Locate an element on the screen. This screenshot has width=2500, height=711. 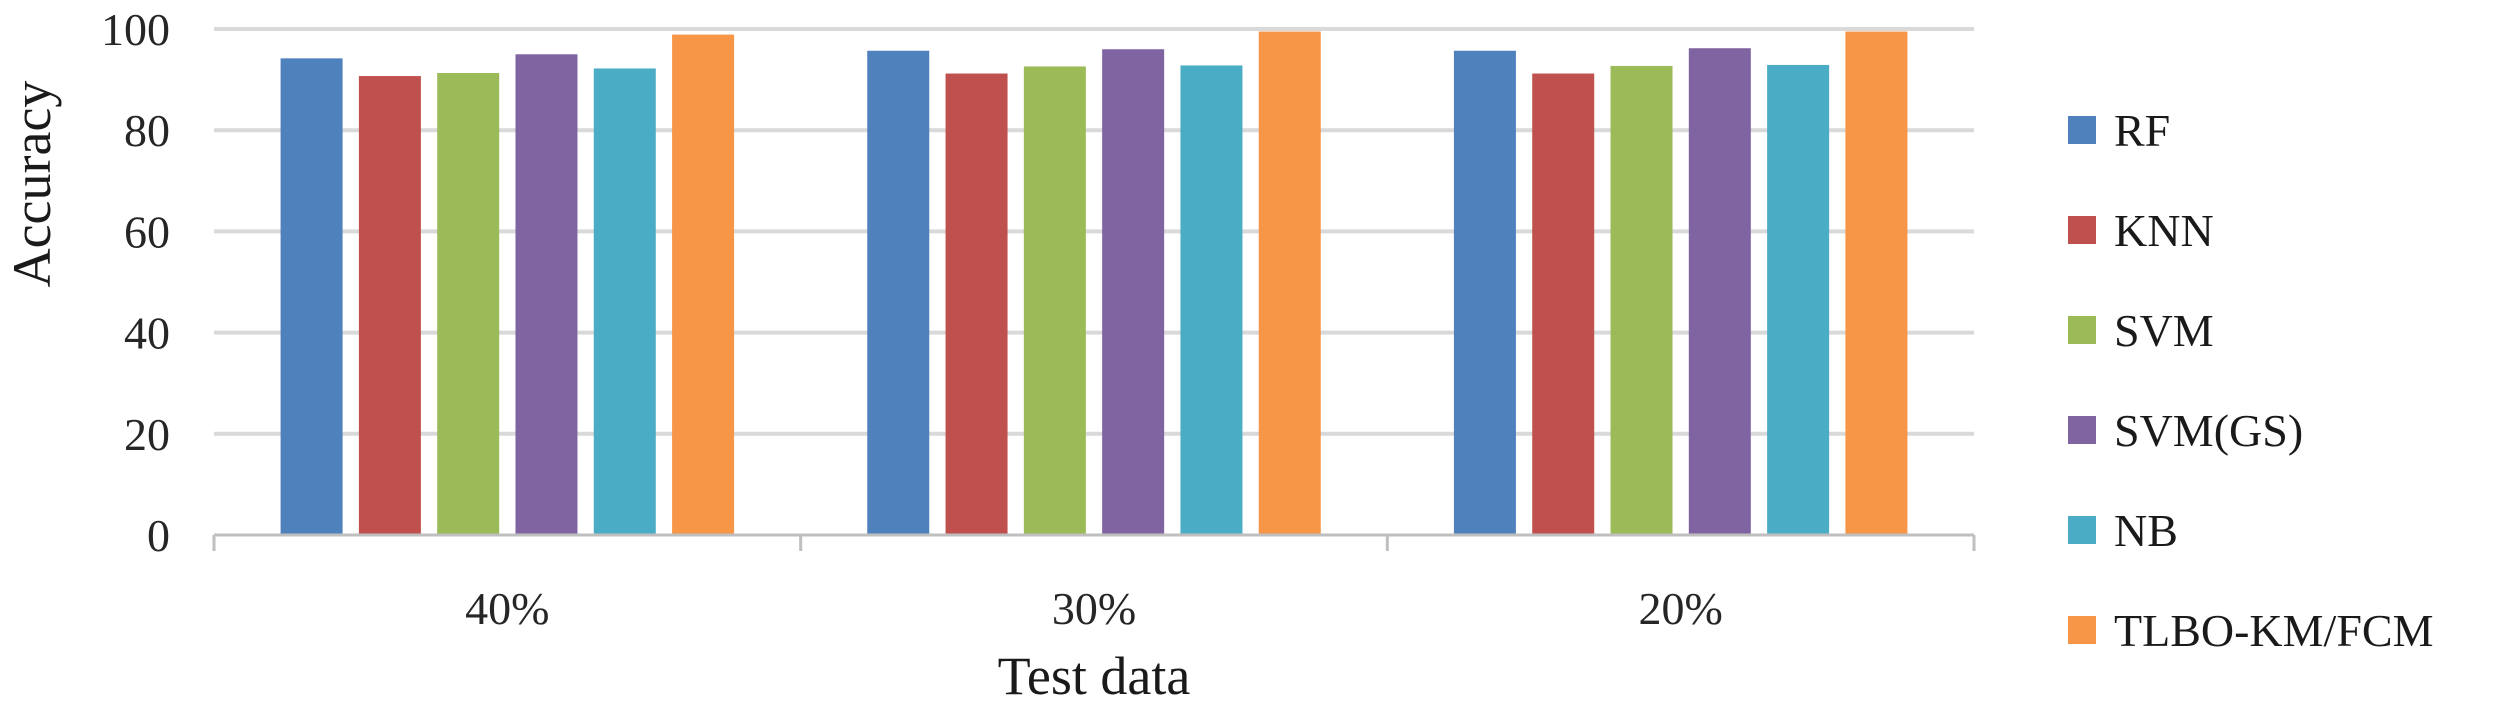
y-tick-label: 20 is located at coordinates (147, 434).